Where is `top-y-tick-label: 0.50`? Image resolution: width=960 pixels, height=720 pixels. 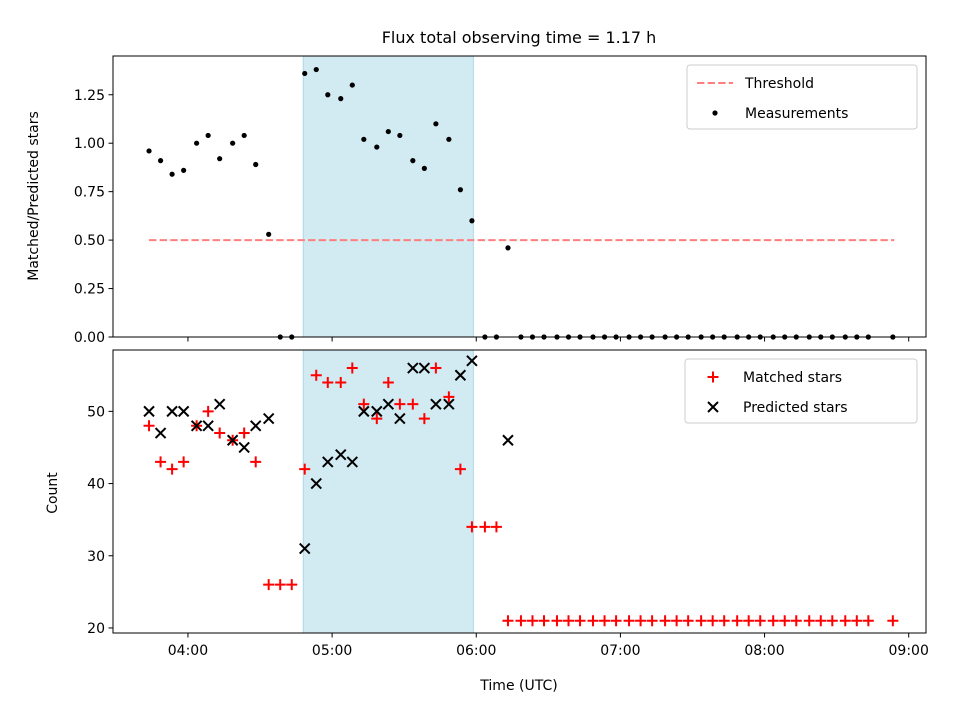 top-y-tick-label: 0.50 is located at coordinates (89, 241).